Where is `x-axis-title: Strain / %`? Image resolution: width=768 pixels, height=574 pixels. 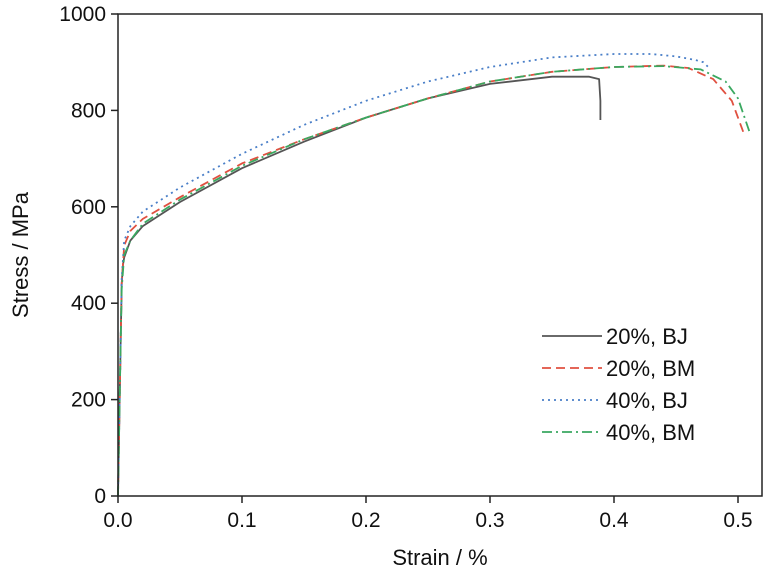 x-axis-title: Strain / % is located at coordinates (439, 557).